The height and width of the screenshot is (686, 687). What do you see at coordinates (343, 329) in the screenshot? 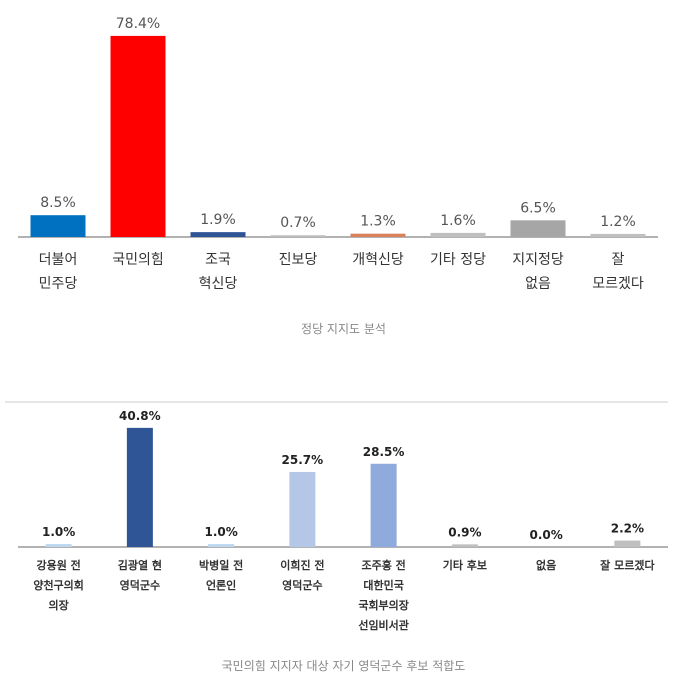
I see `caption: 정당 지지도 분석` at bounding box center [343, 329].